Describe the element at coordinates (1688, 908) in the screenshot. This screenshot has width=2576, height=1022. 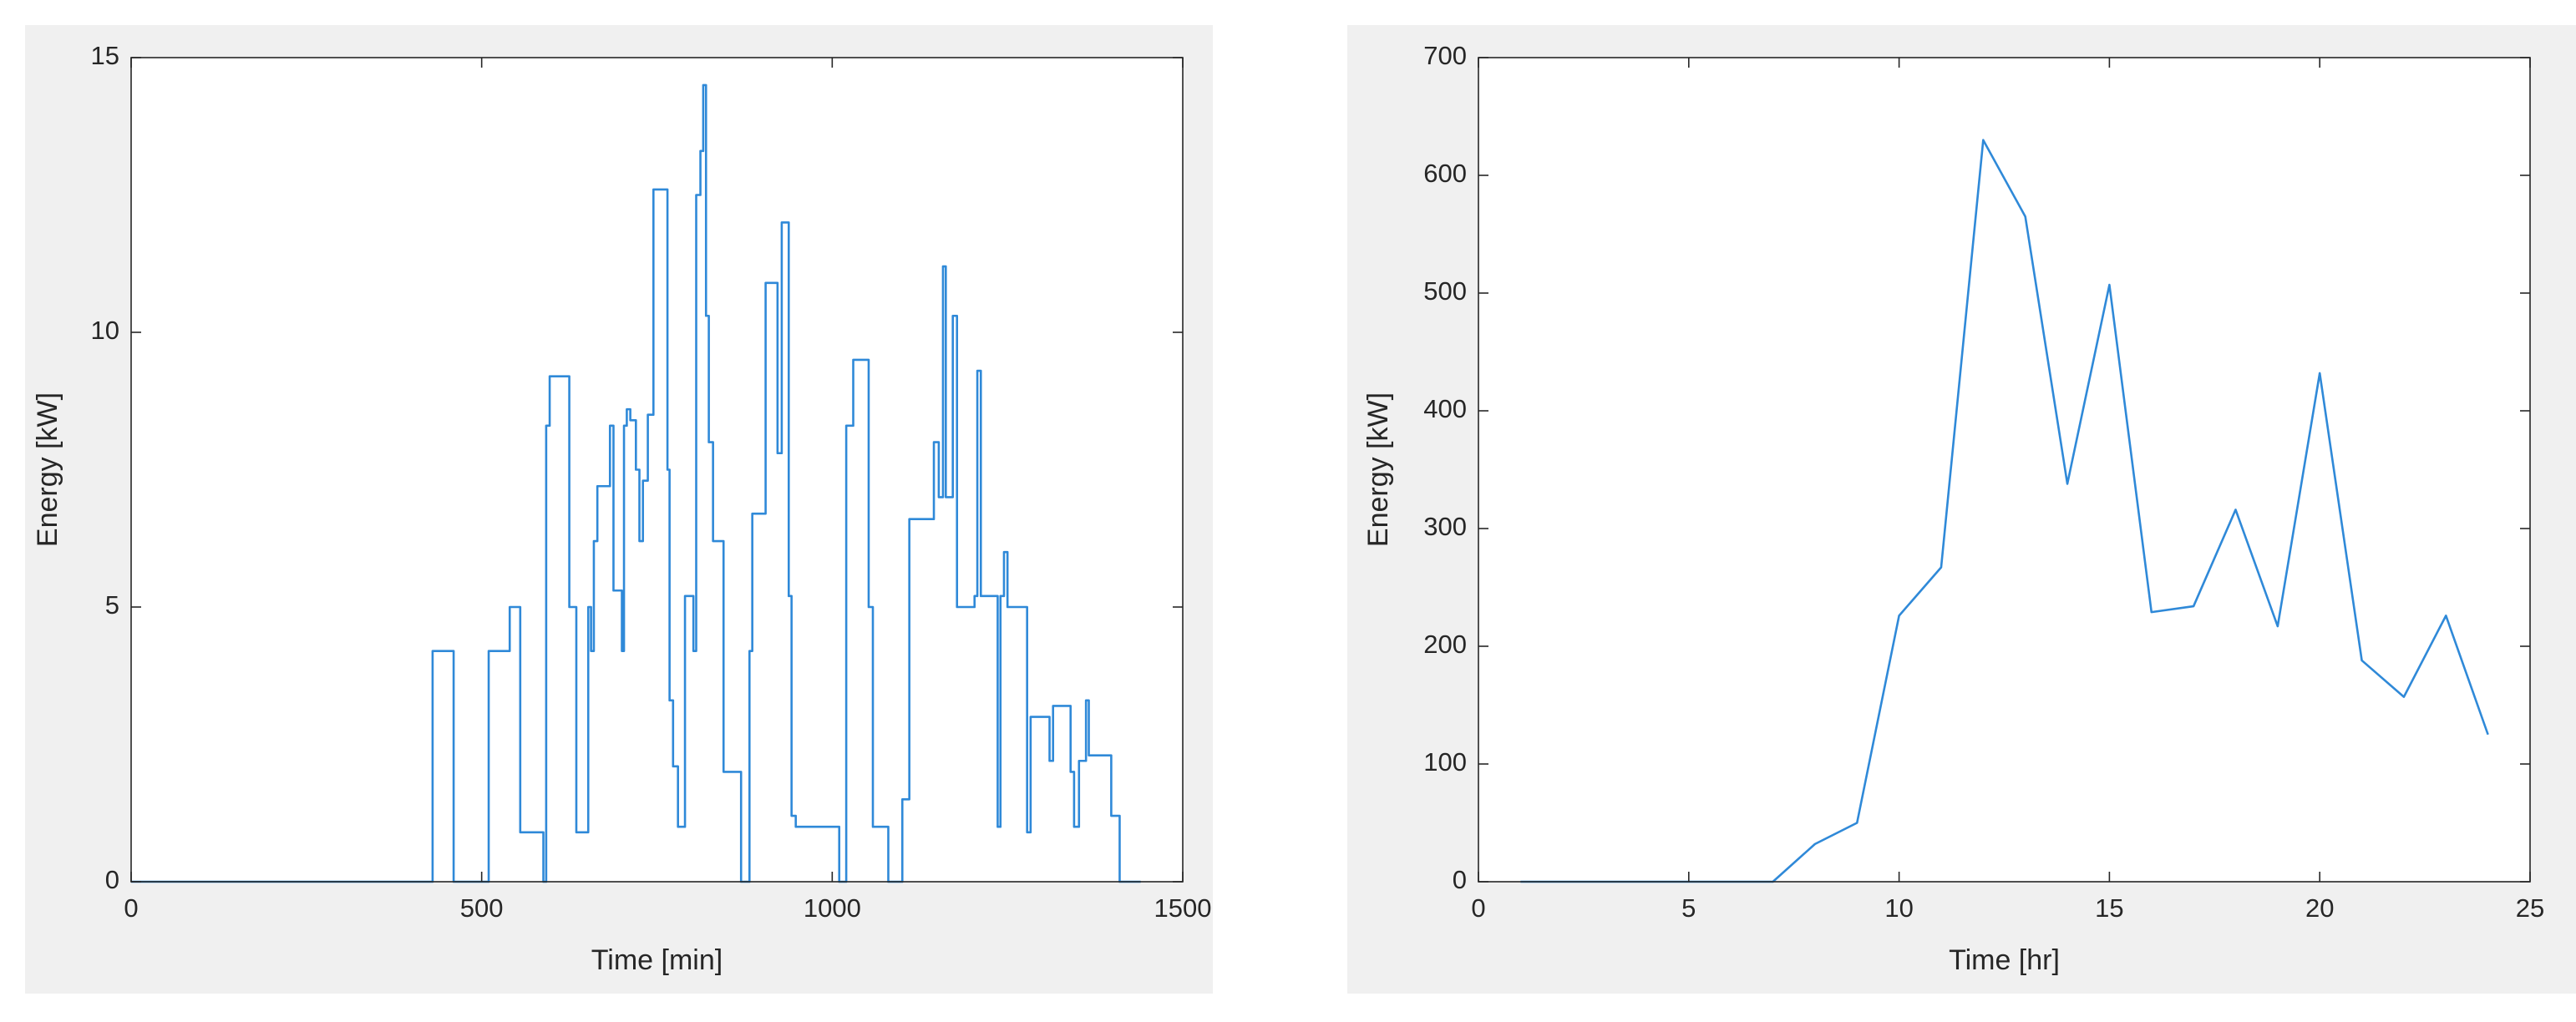
I see `x-tick-label: 5` at that location.